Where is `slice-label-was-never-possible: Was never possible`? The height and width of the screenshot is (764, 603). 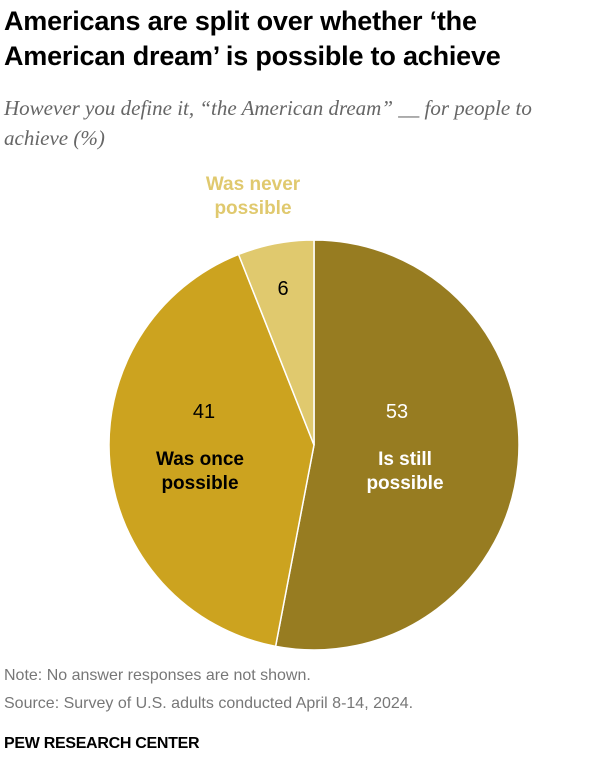
slice-label-was-never-possible: Was never possible is located at coordinates (253, 196).